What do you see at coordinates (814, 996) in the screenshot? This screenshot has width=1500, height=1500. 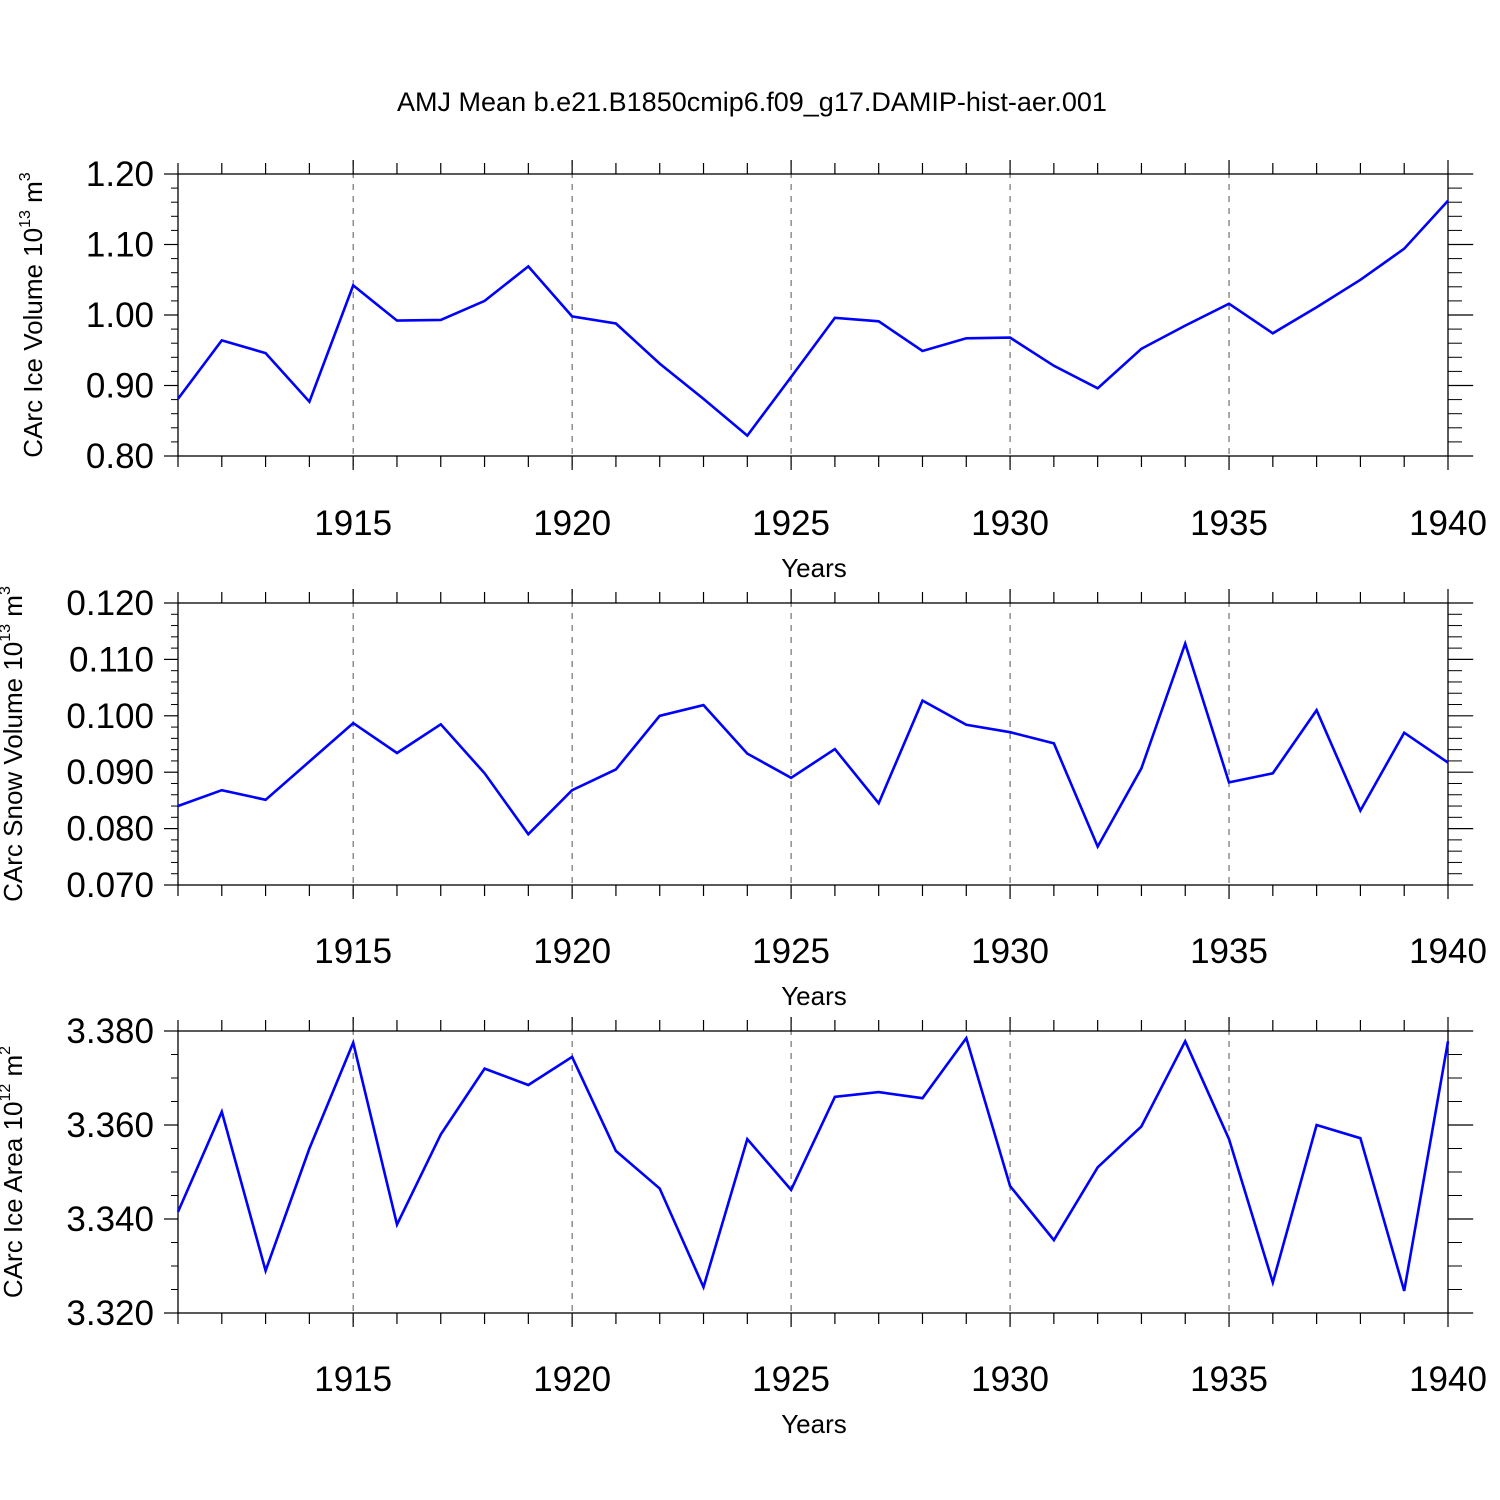 I see `x-axis-title: Years` at bounding box center [814, 996].